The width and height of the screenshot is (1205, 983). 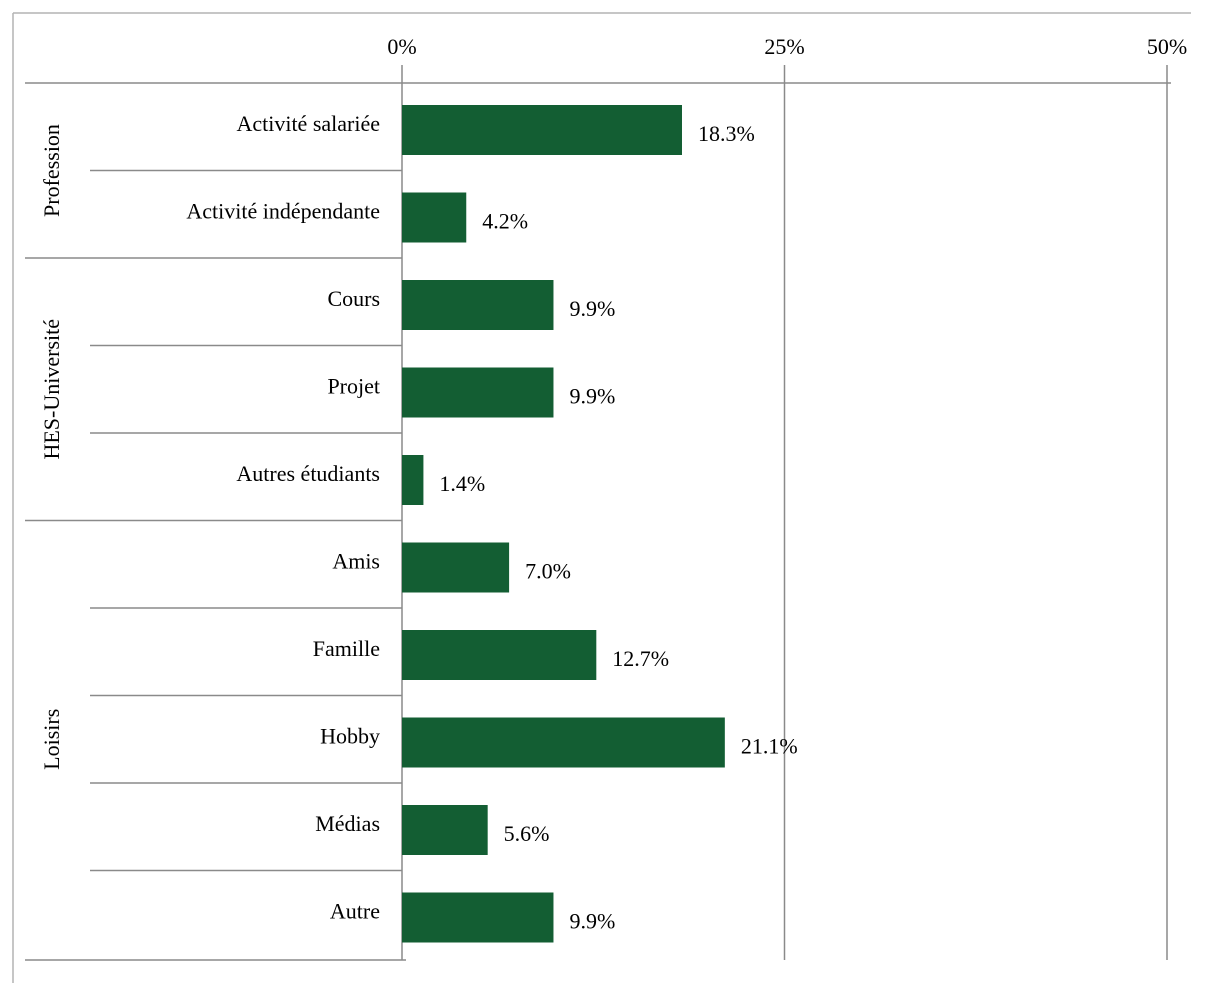 What do you see at coordinates (462, 483) in the screenshot?
I see `data-label: 1.4%` at bounding box center [462, 483].